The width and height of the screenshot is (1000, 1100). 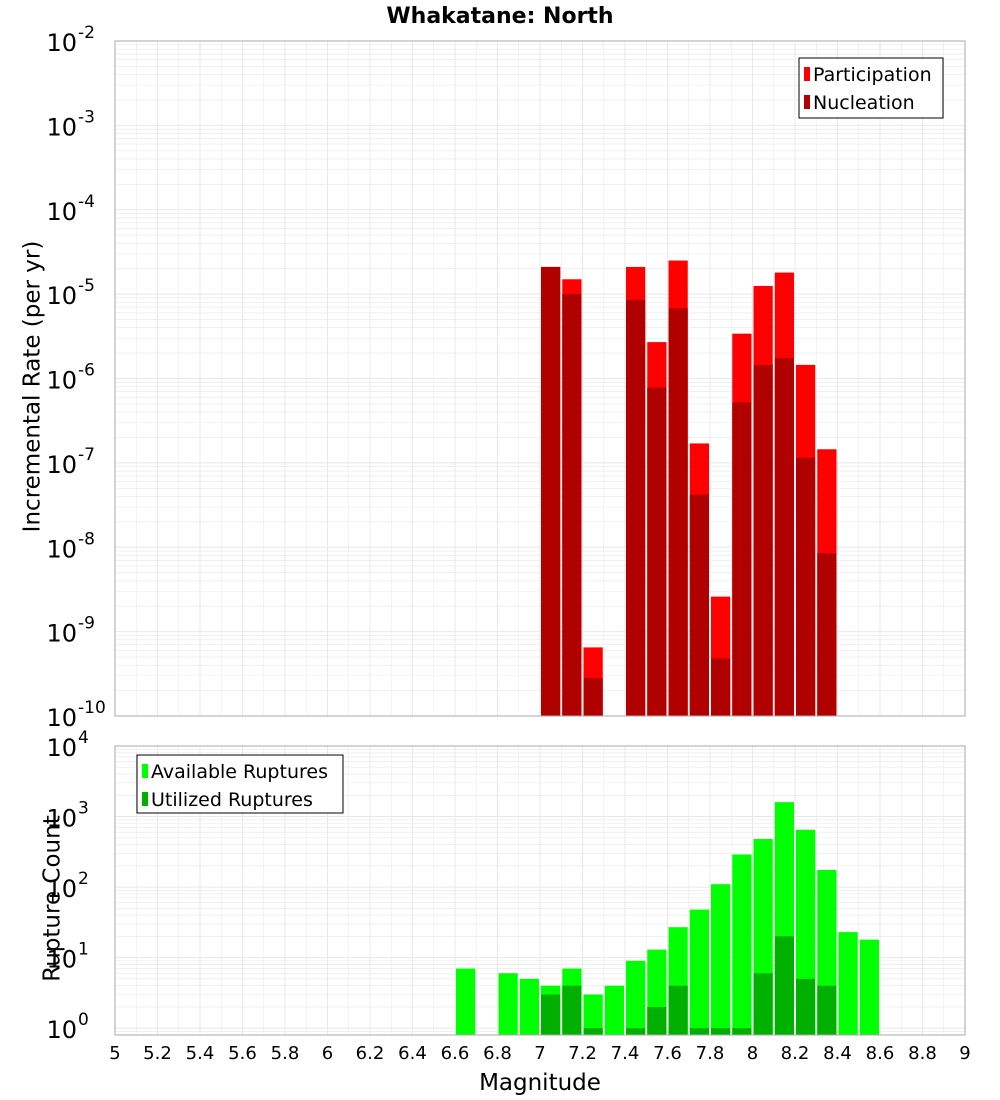 What do you see at coordinates (752, 1053) in the screenshot?
I see `x-tick-label: 8` at bounding box center [752, 1053].